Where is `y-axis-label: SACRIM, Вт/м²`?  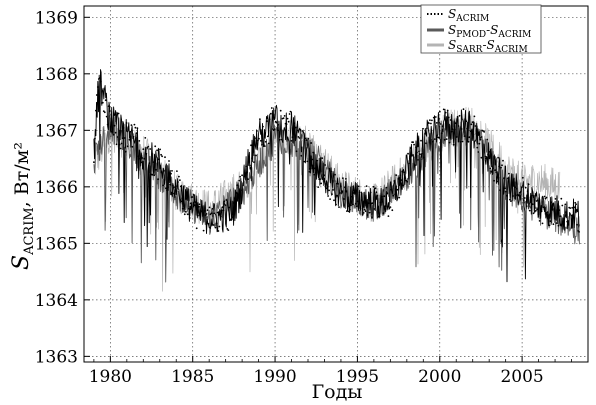 y-axis-label: SACRIM, Вт/м² is located at coordinates (23, 206).